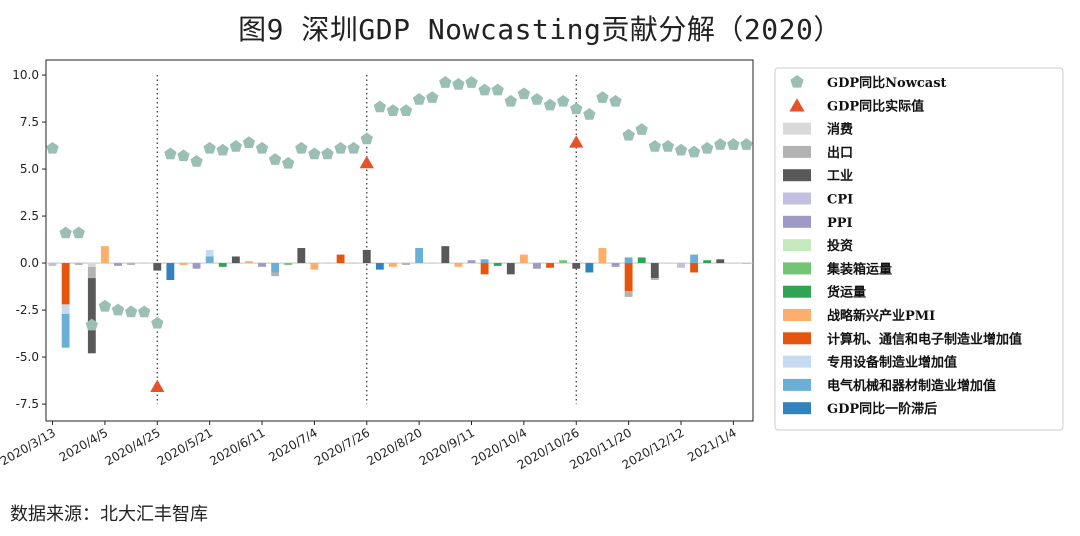 Image resolution: width=1080 pixels, height=536 pixels. I want to click on legend-label: GDP同比Nowcast, so click(887, 83).